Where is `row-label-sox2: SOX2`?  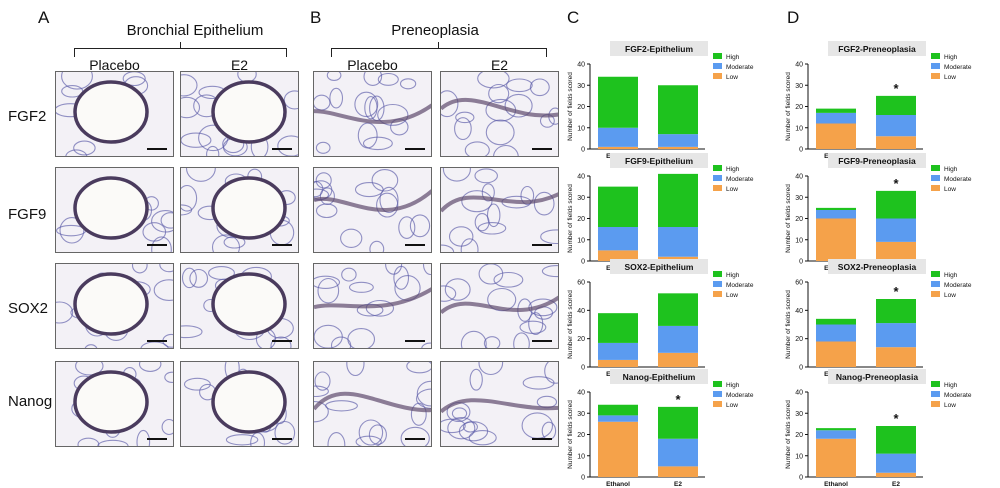 row-label-sox2: SOX2 is located at coordinates (28, 308).